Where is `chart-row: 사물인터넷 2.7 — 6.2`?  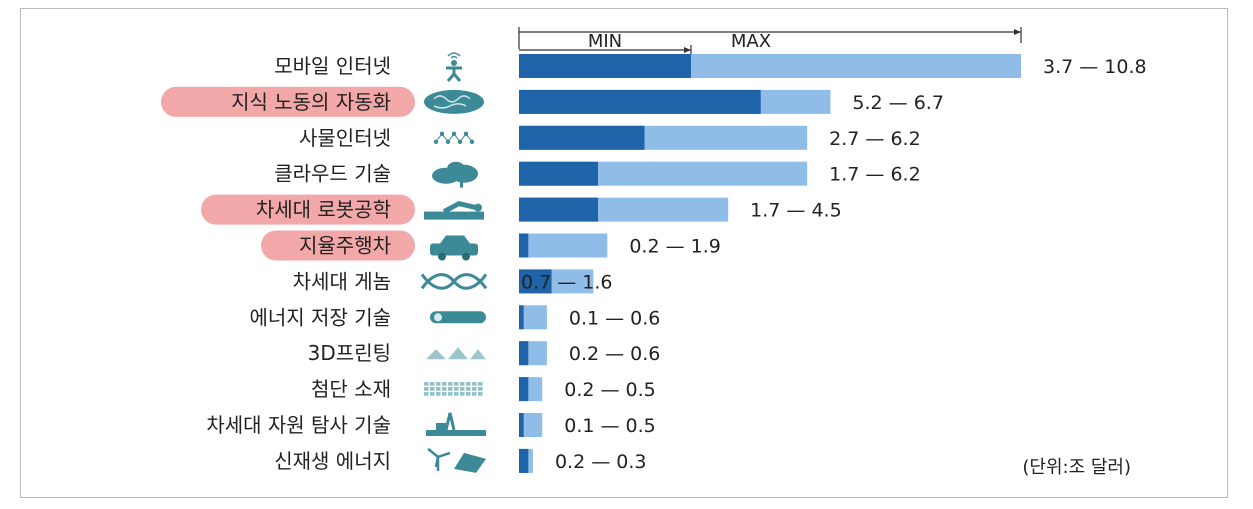
chart-row: 사물인터넷 2.7 — 6.2 is located at coordinates (610, 137).